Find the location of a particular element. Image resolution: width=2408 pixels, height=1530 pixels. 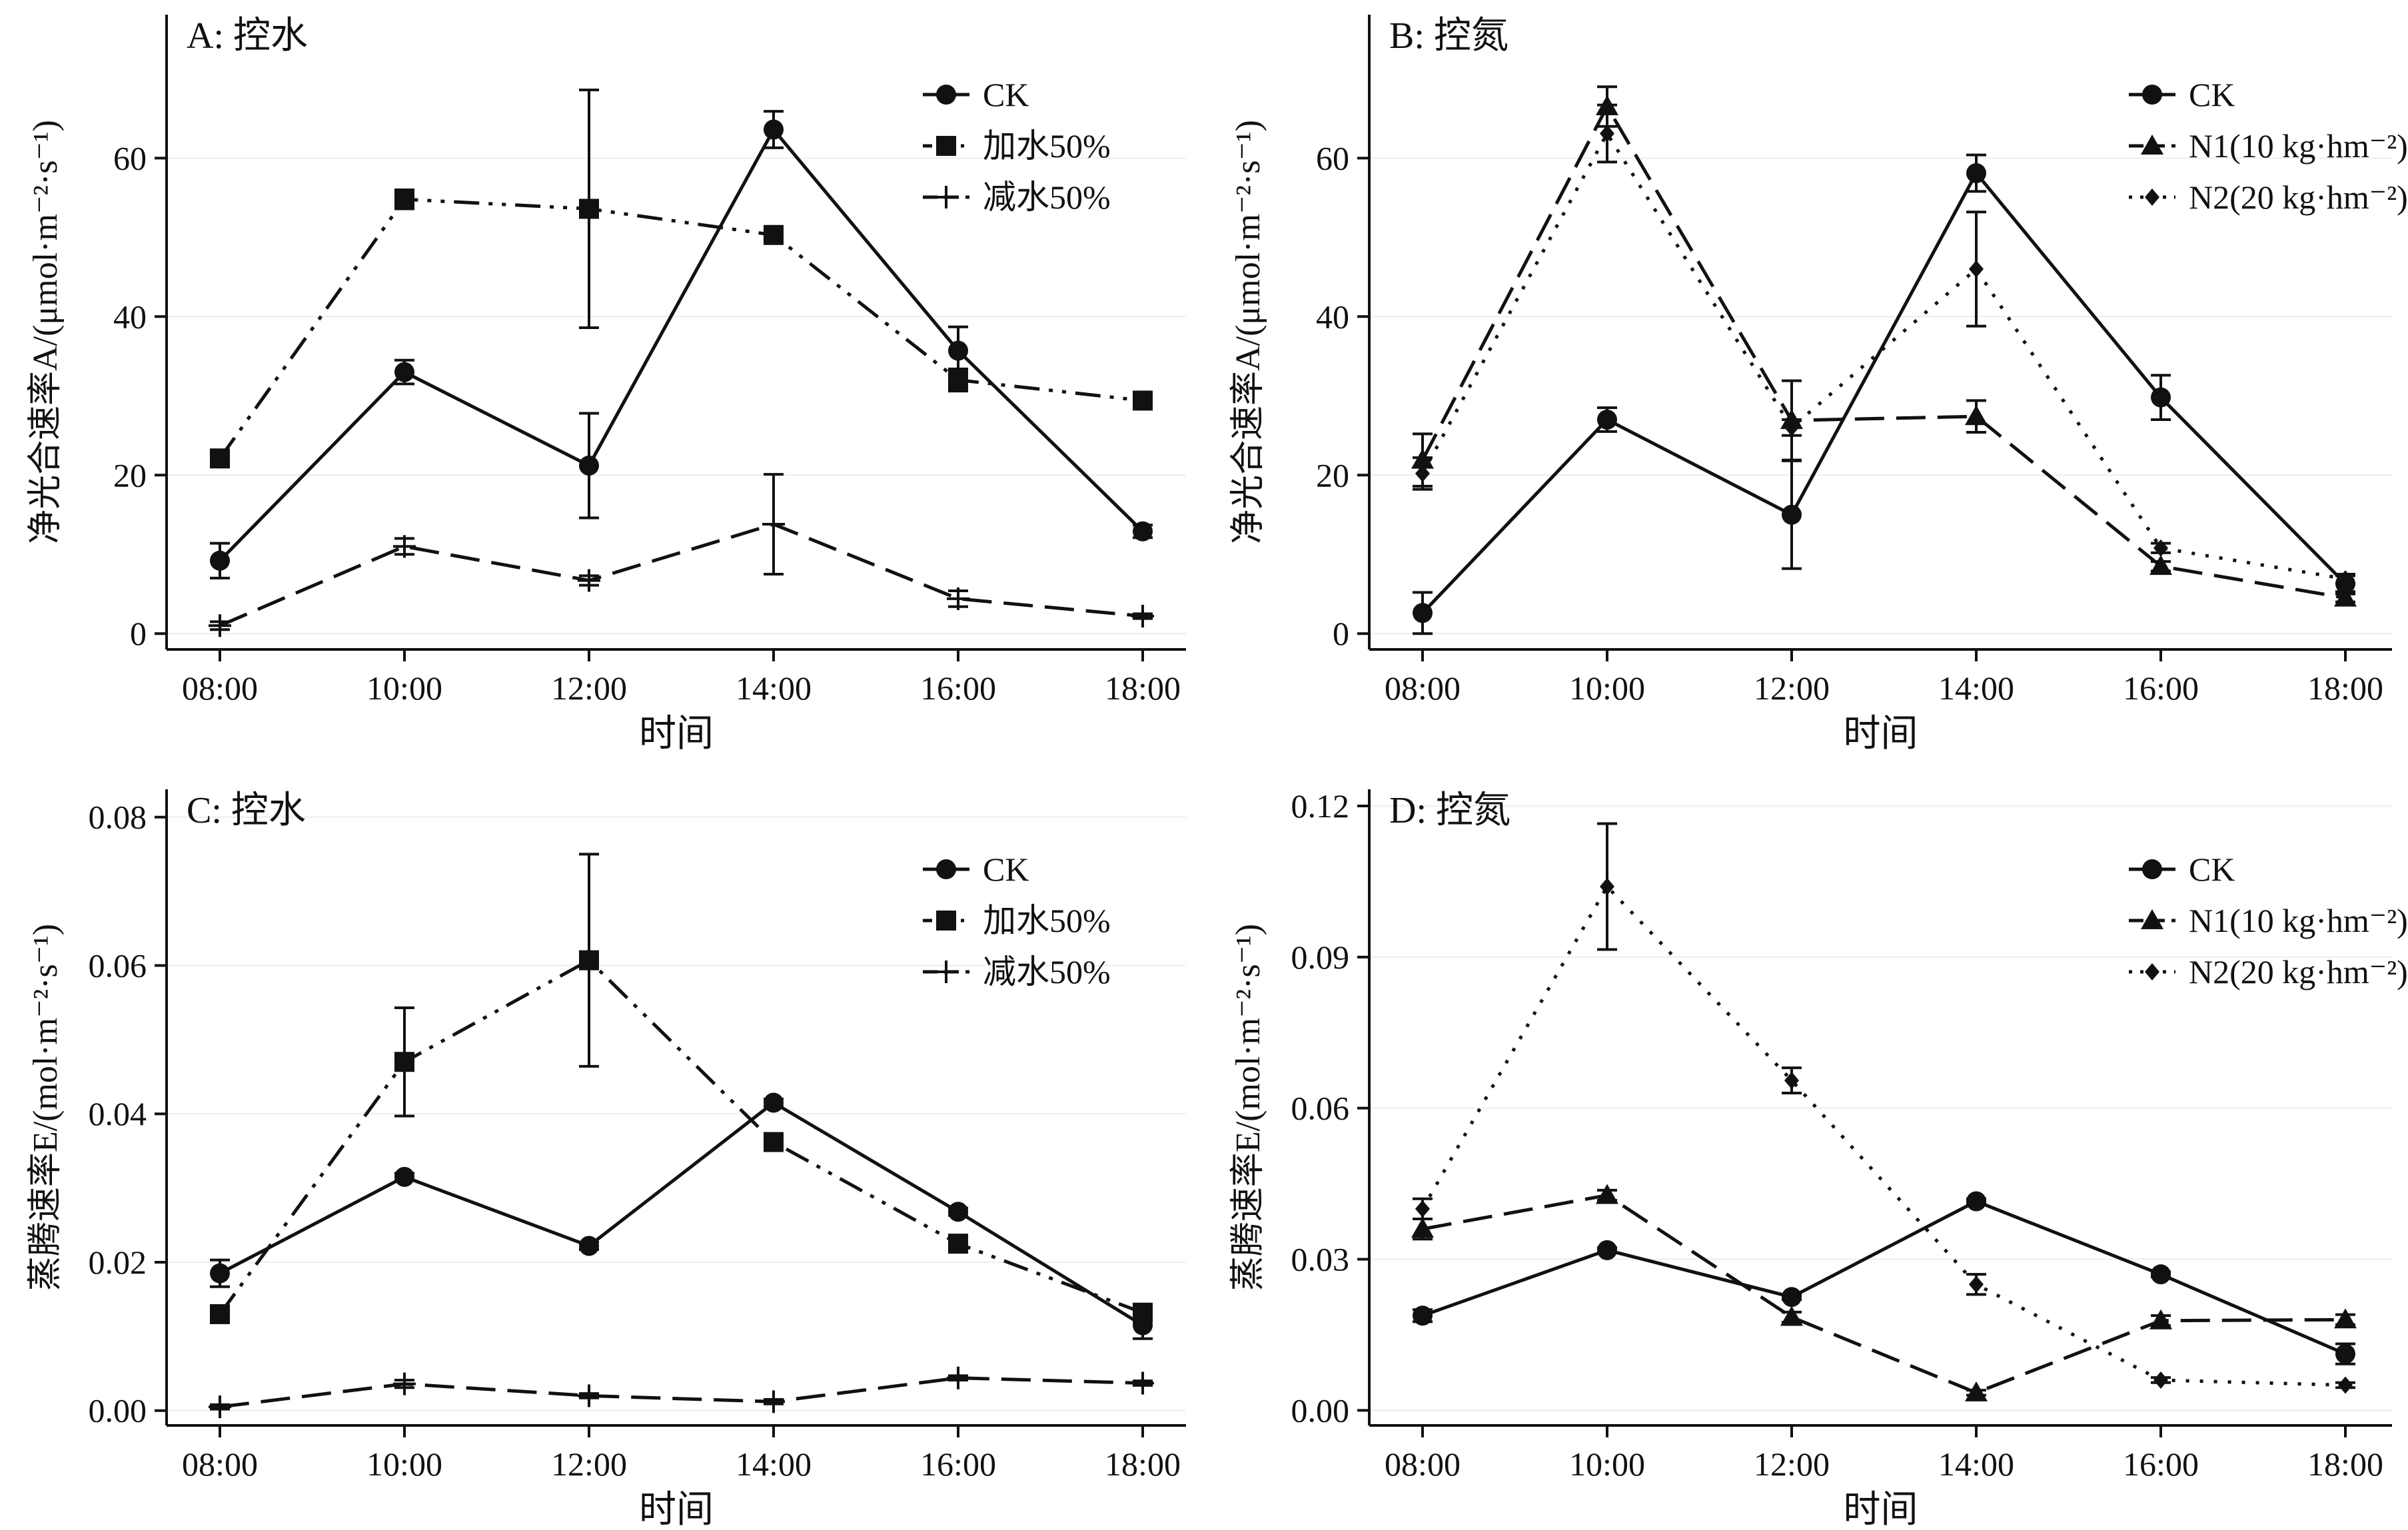

legend: CK 加水50% 减水50% is located at coordinates (1017, 920).